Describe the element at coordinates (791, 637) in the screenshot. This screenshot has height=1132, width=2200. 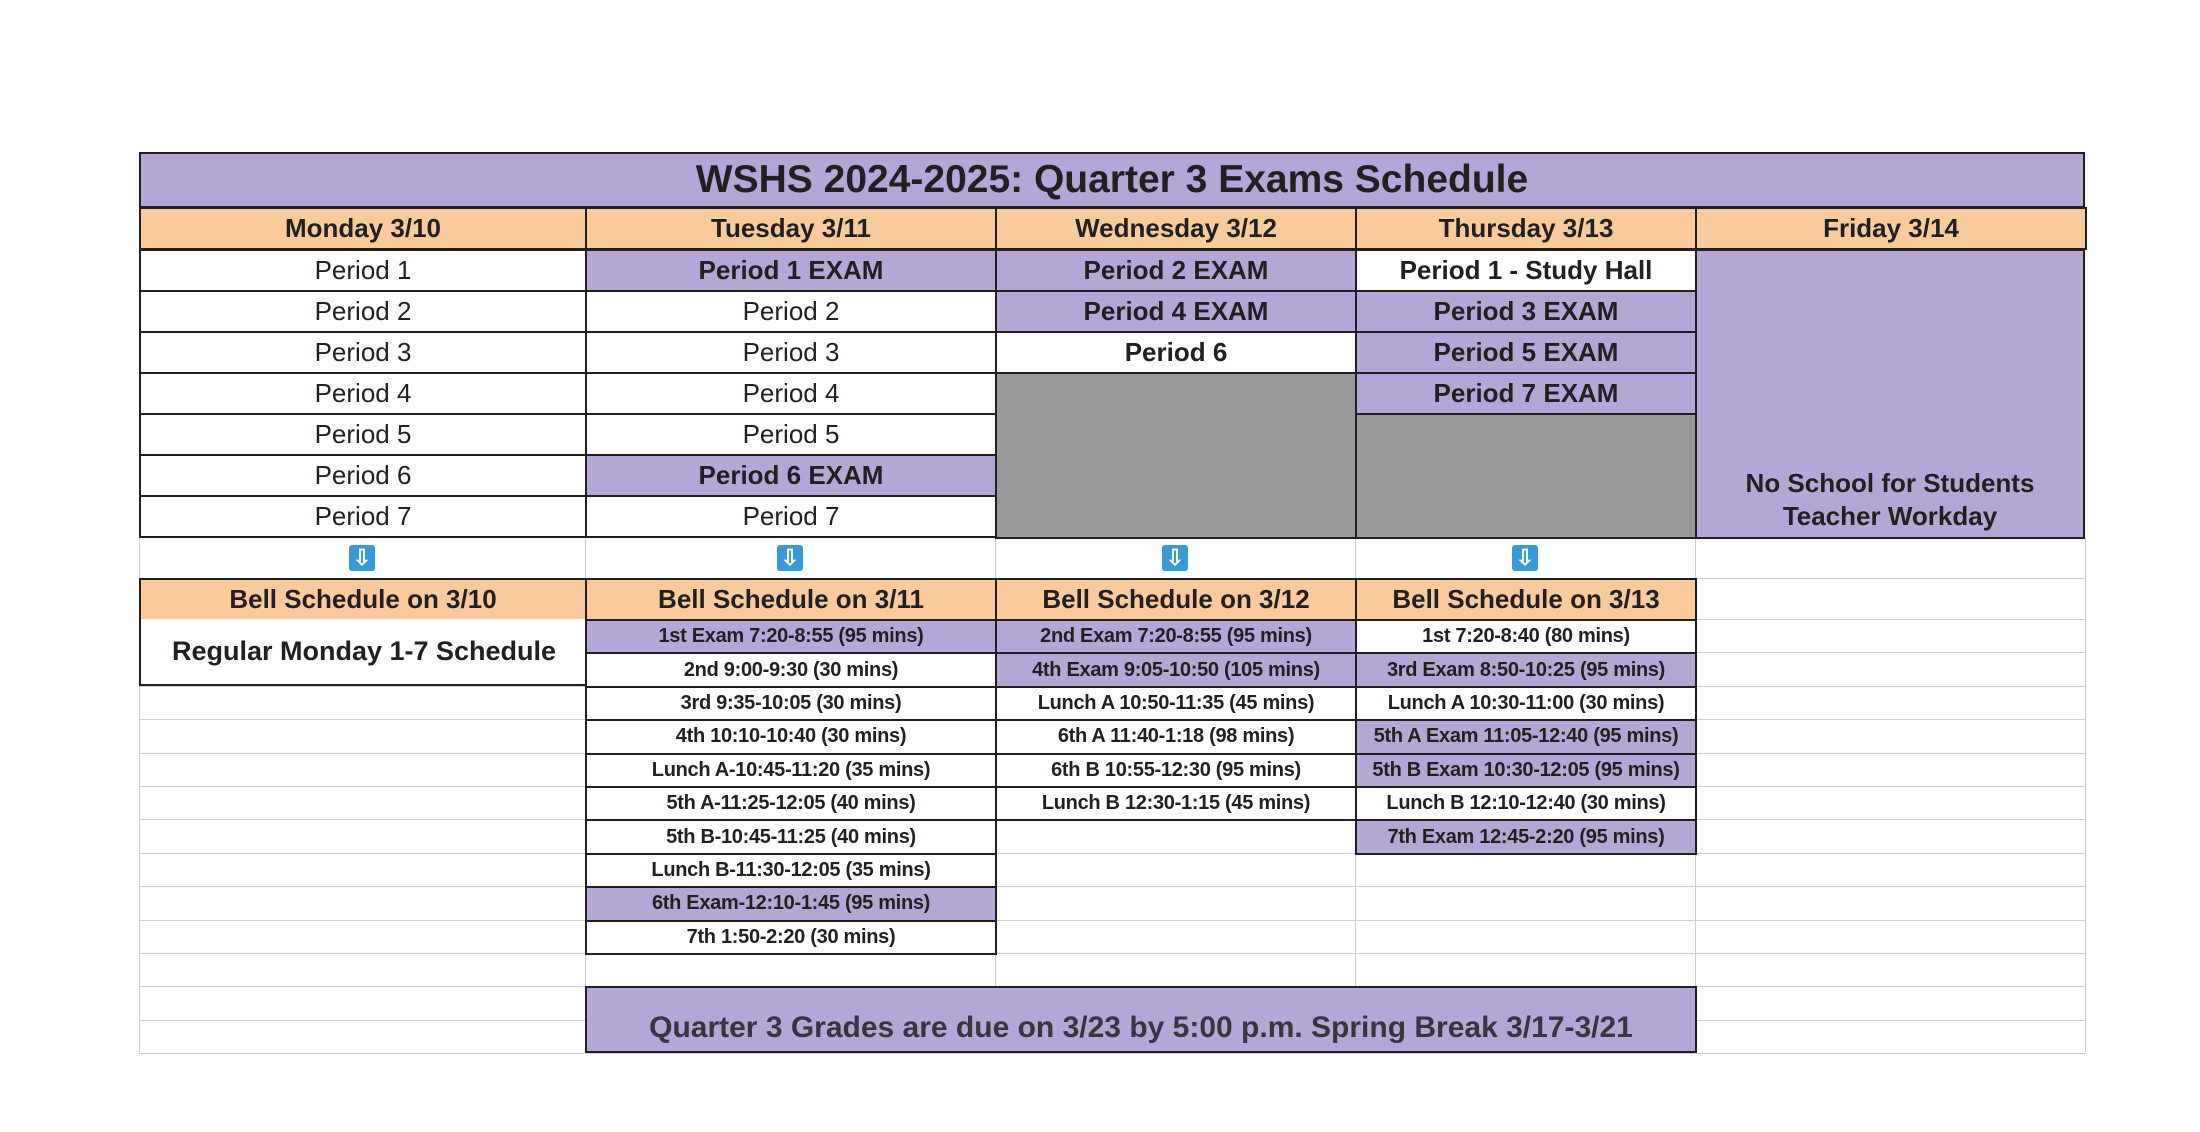
I see `bell-row: 1st Exam 7:20-8:55 (95 mins)` at that location.